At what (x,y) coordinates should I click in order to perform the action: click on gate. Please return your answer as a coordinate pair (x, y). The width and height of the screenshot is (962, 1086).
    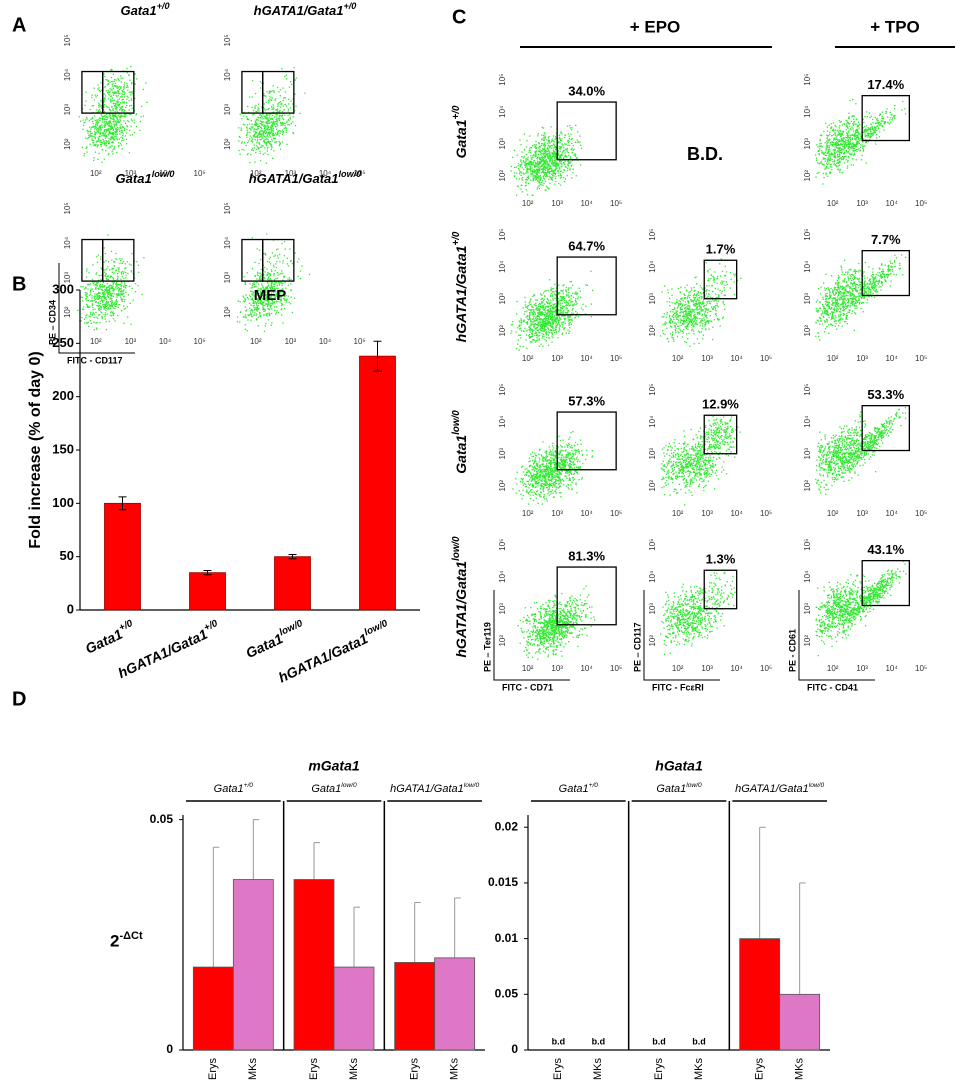
    Looking at the image, I should click on (92, 260).